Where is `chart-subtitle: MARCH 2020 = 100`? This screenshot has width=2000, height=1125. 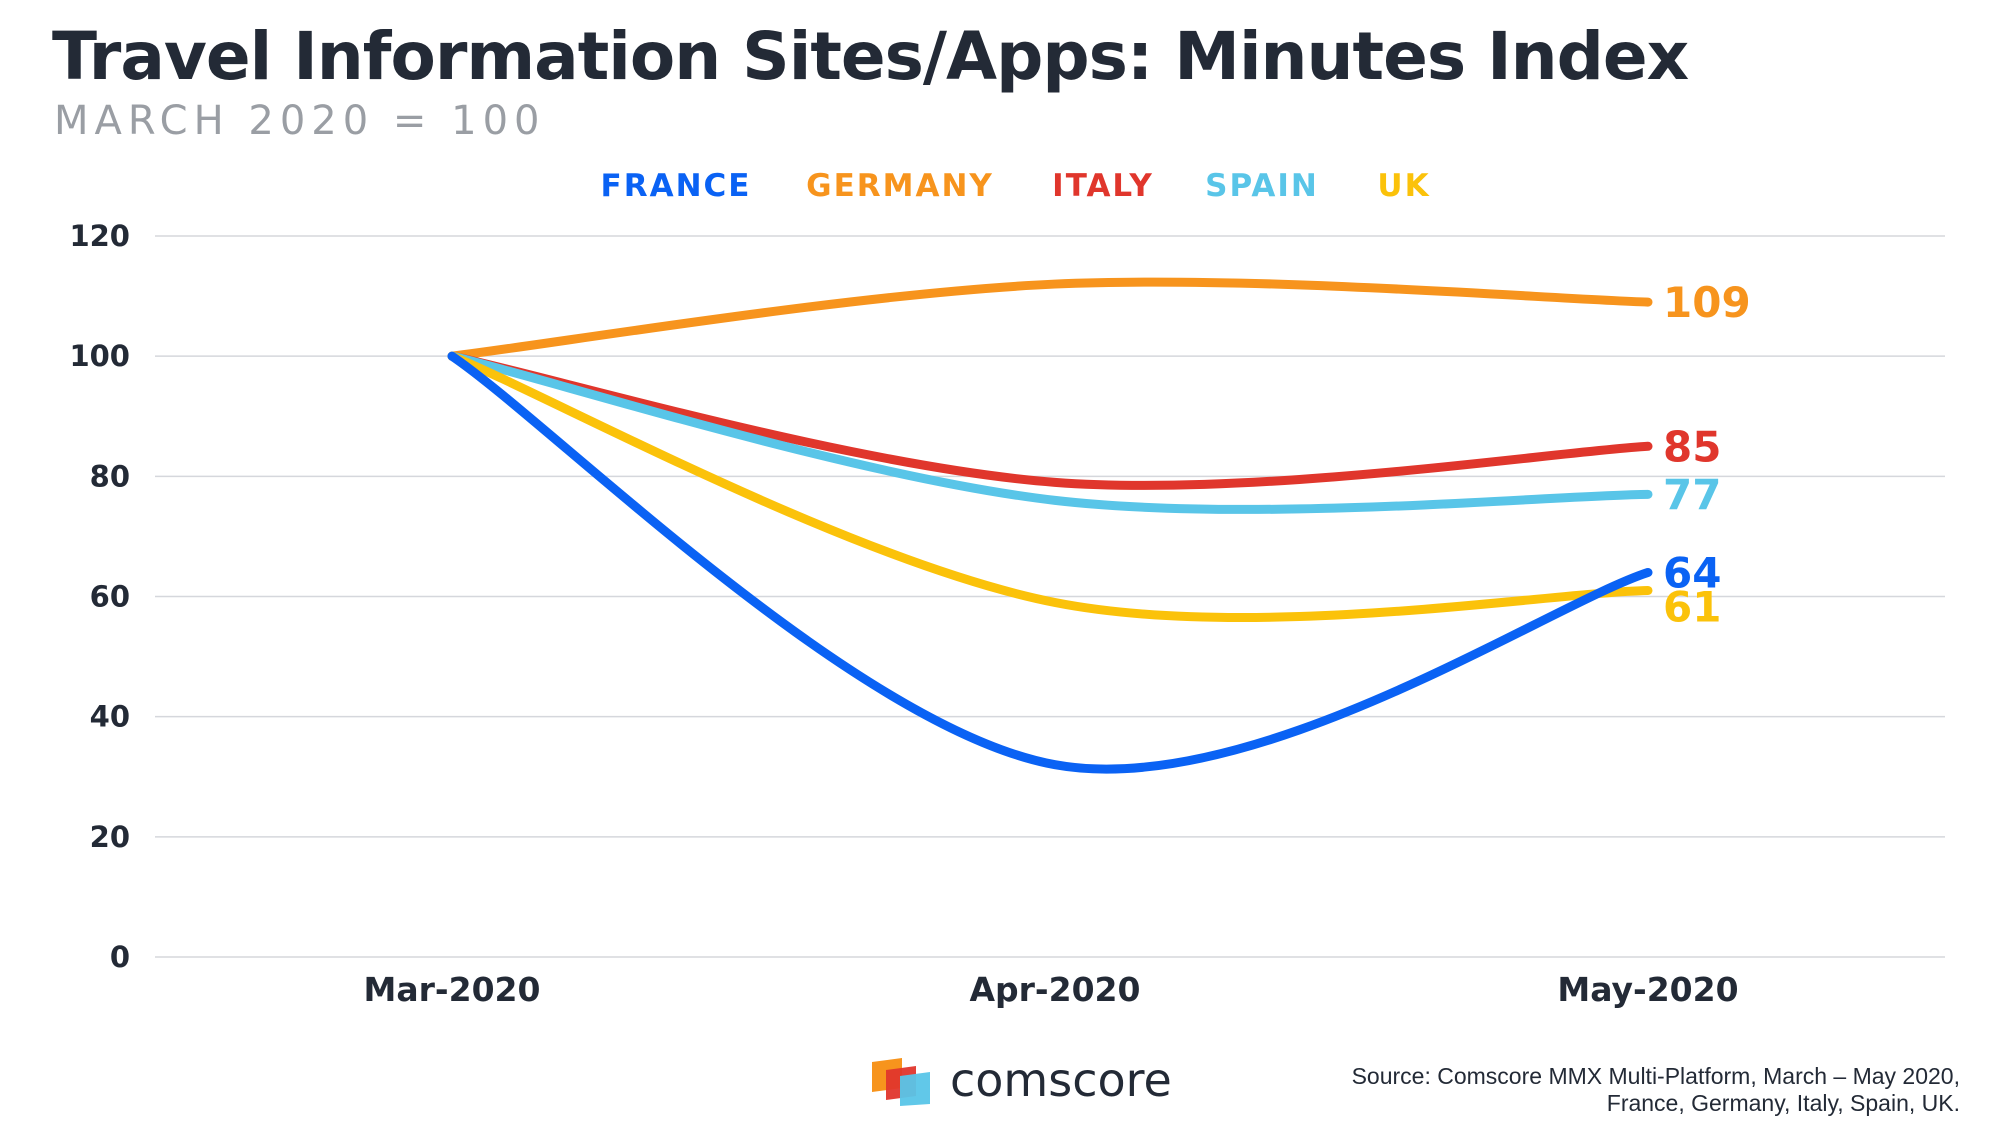
chart-subtitle: MARCH 2020 = 100 is located at coordinates (300, 121).